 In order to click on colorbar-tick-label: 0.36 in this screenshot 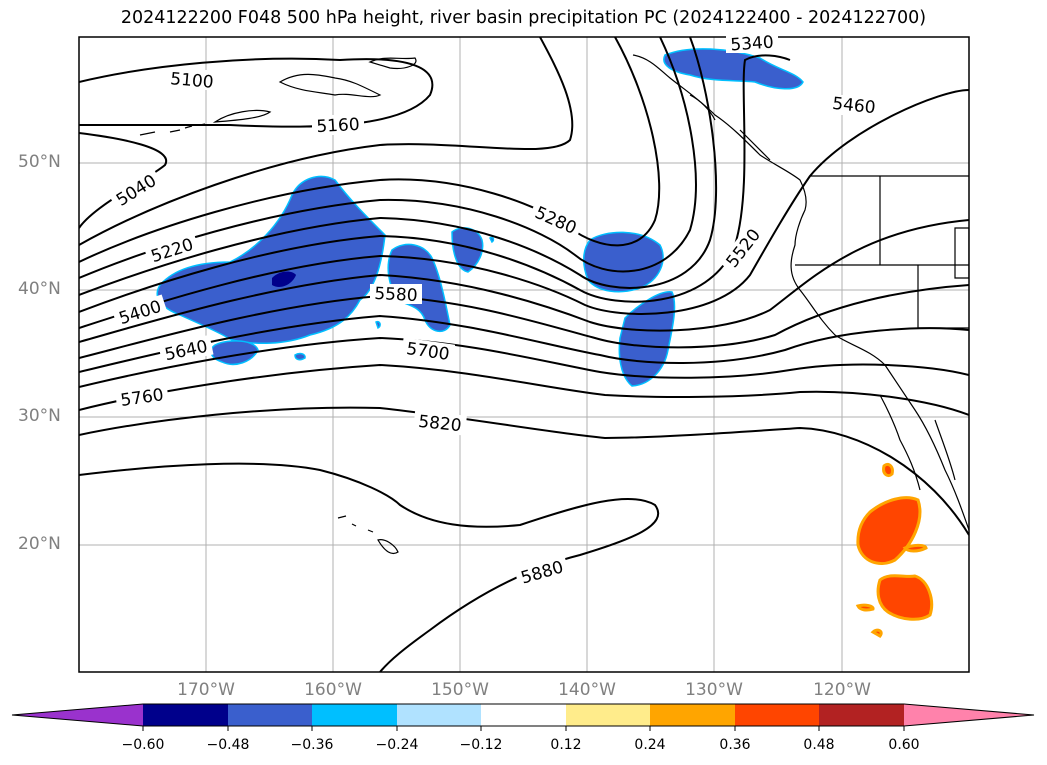, I will do `click(735, 745)`.